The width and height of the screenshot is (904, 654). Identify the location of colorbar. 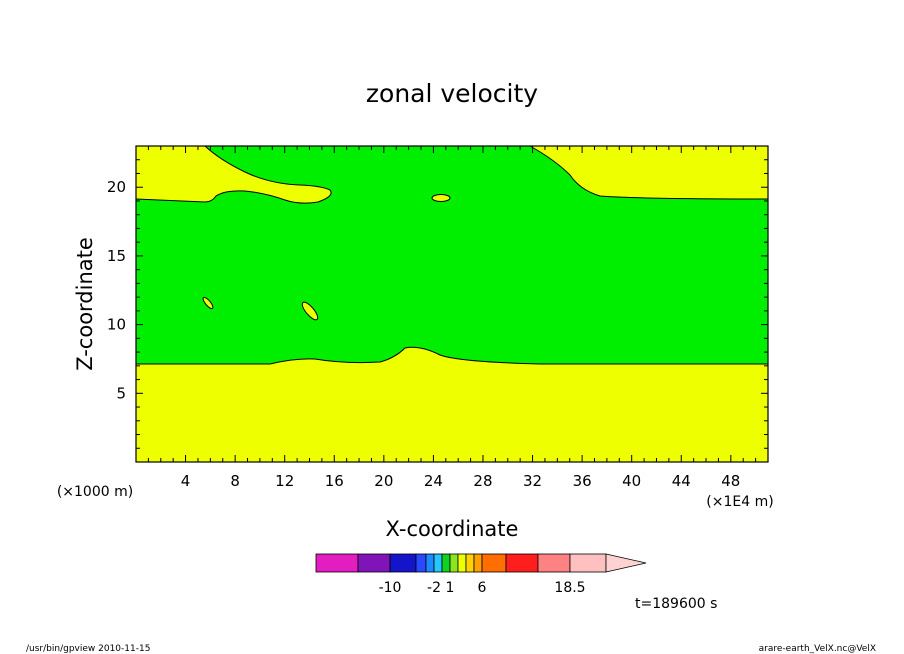
(481, 563).